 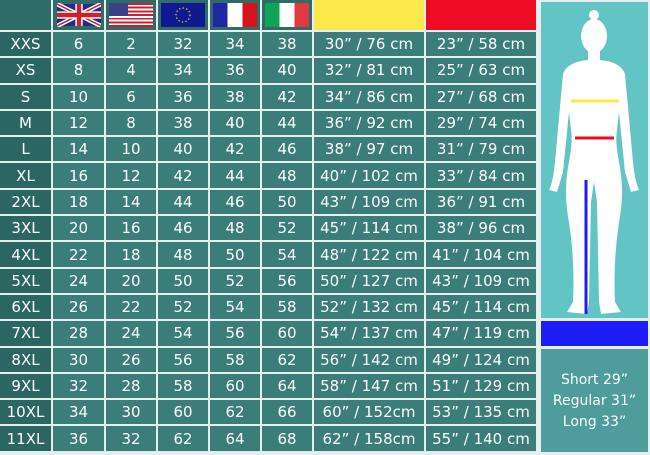 I want to click on cell-it: 62, so click(x=287, y=359).